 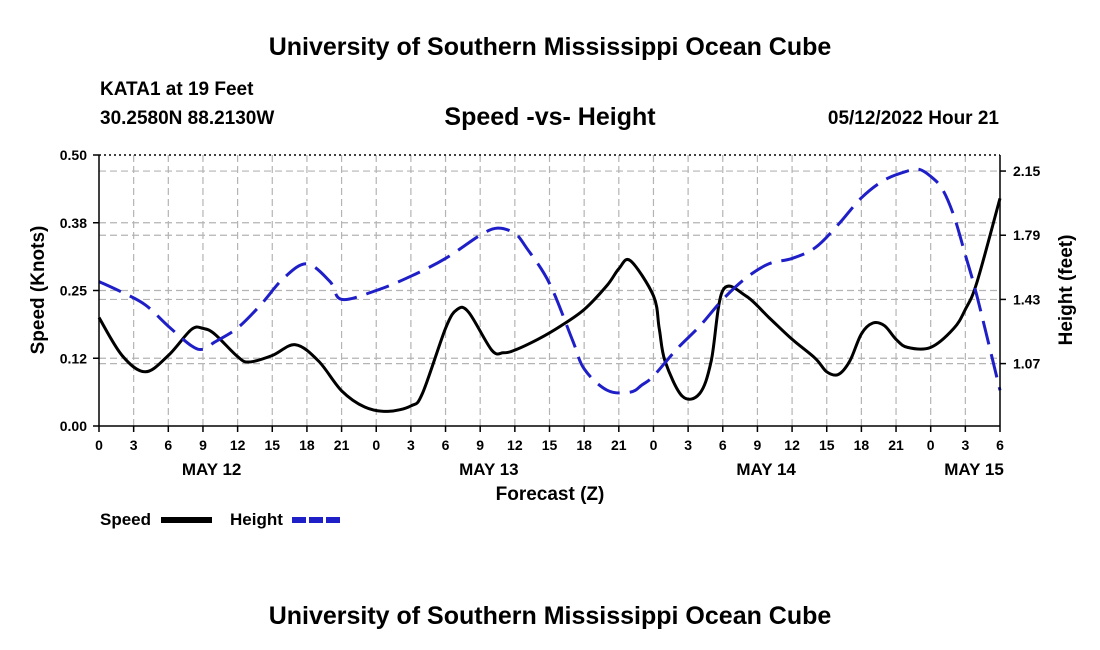 I want to click on y2-tick-label: 1.43, so click(x=1026, y=299).